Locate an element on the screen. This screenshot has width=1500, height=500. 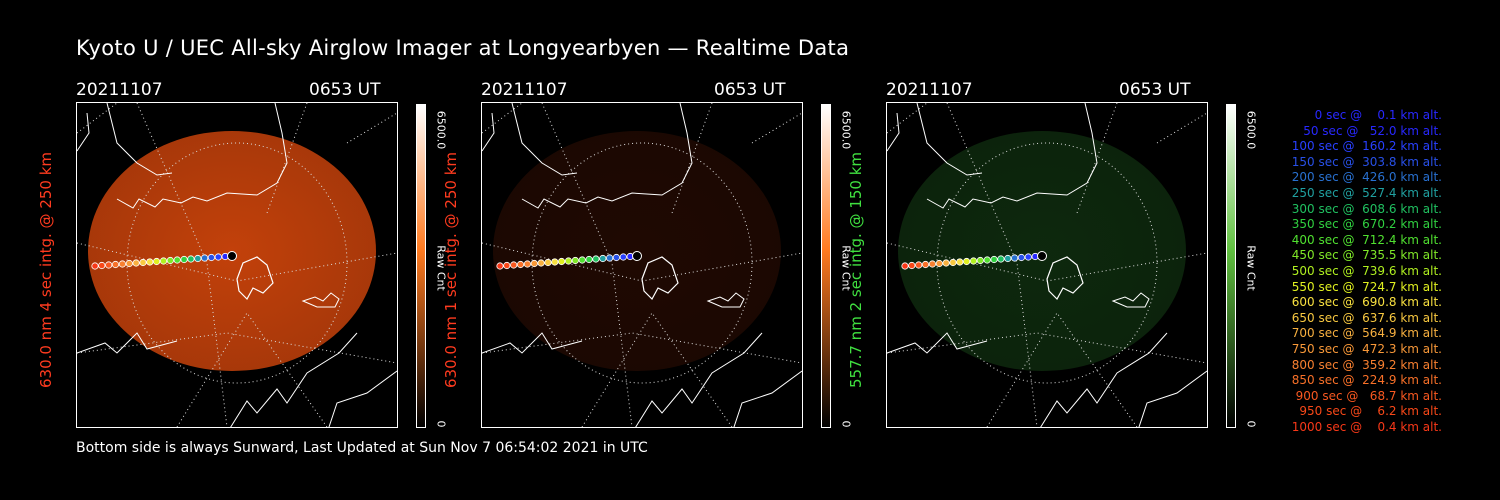
legend-row: 450 sec @ 735.5 km alt. is located at coordinates (1364, 255).